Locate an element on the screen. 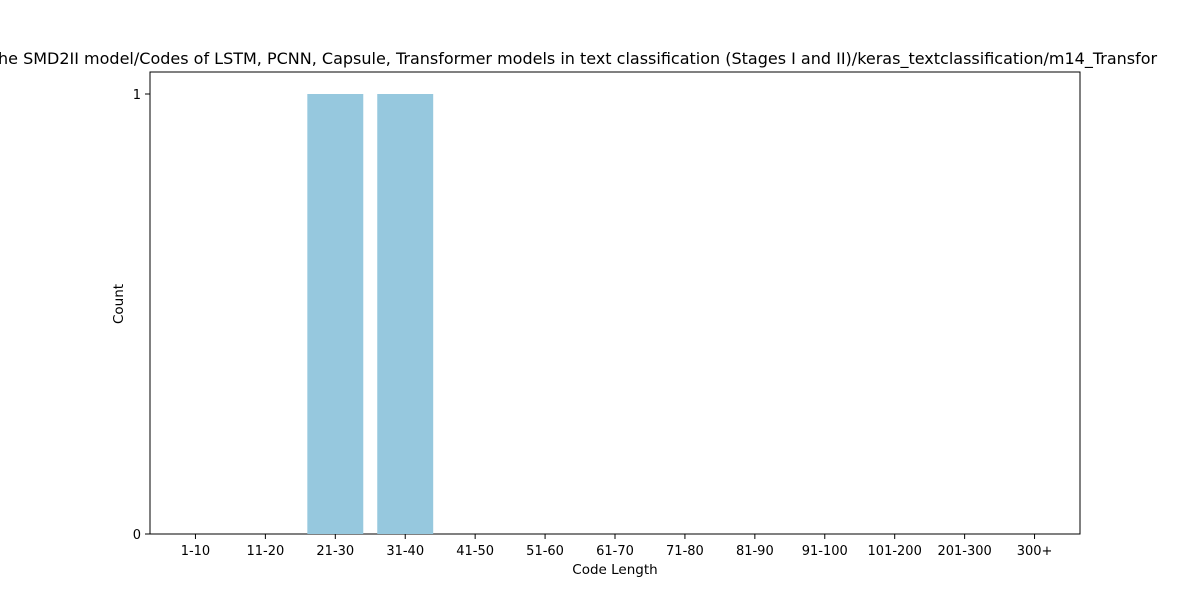  y-tick-label: 0 is located at coordinates (137, 535).